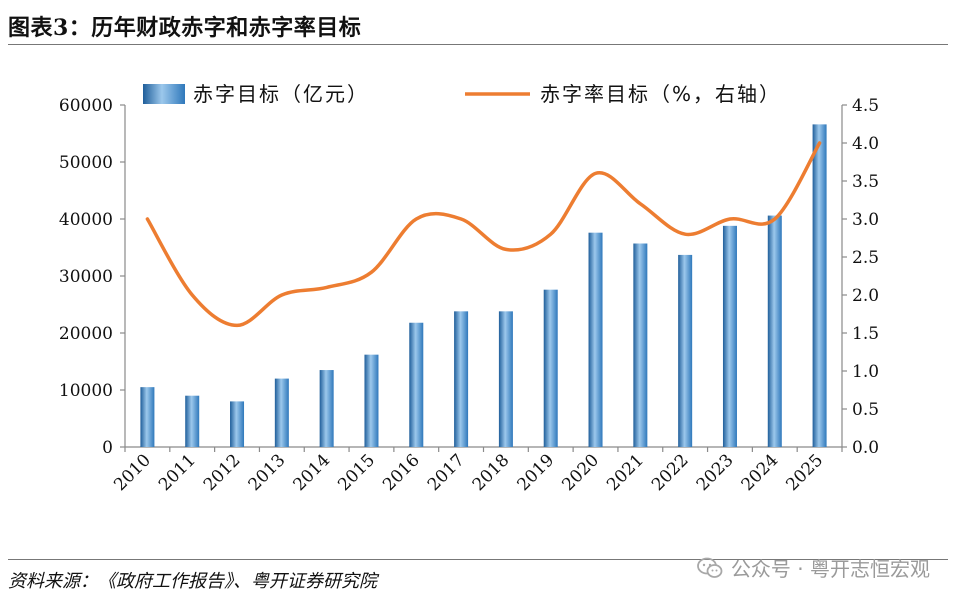  I want to click on legend-label-line: 赤字率目标（%，右轴）, so click(660, 94).